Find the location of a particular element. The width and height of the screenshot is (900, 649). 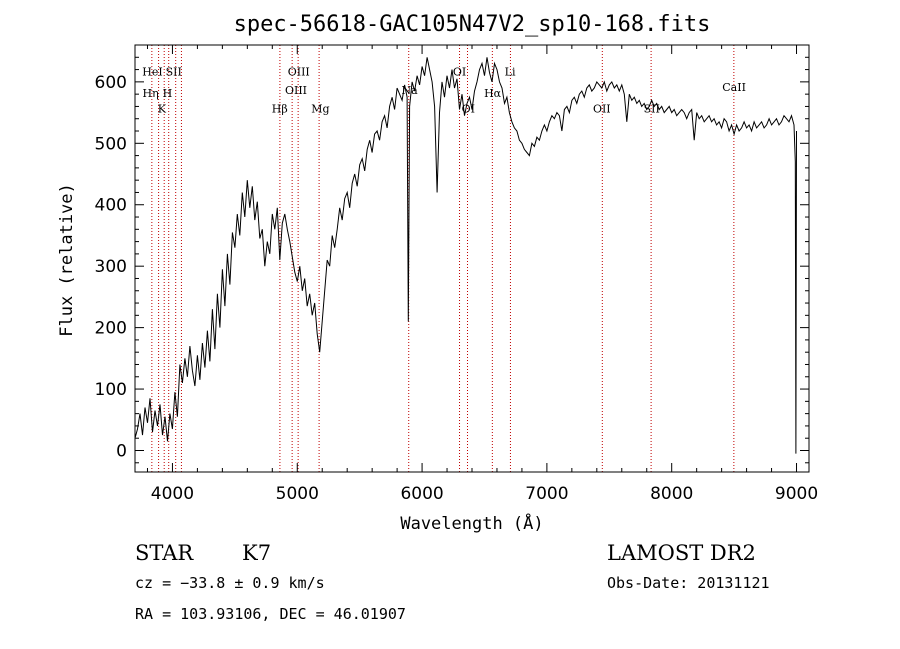

line-label: HeI is located at coordinates (152, 72).